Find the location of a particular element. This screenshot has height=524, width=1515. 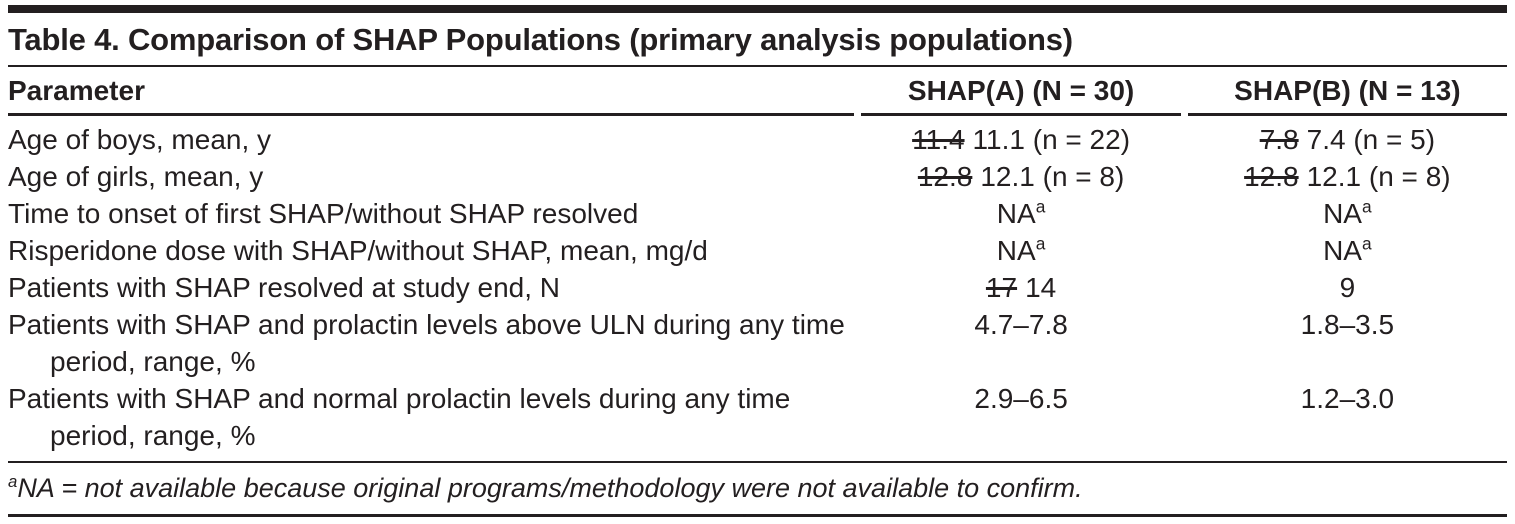

shap-b-cell: 7.8 7.4 (n = 5) is located at coordinates (1347, 137).